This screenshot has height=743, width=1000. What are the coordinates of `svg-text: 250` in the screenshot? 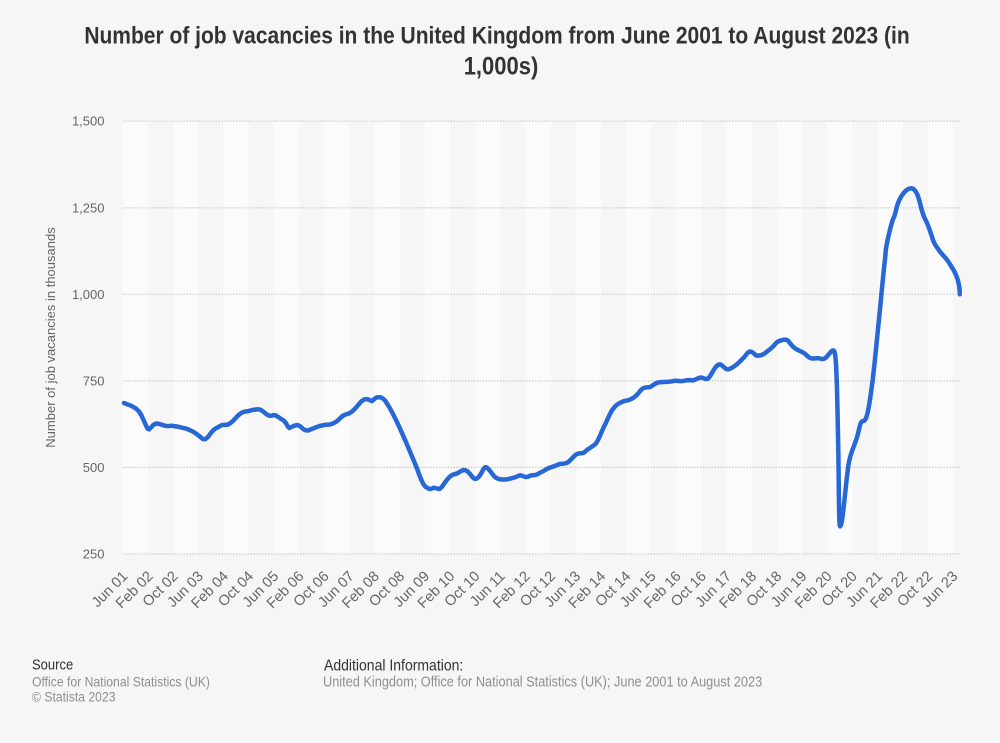 It's located at (94, 554).